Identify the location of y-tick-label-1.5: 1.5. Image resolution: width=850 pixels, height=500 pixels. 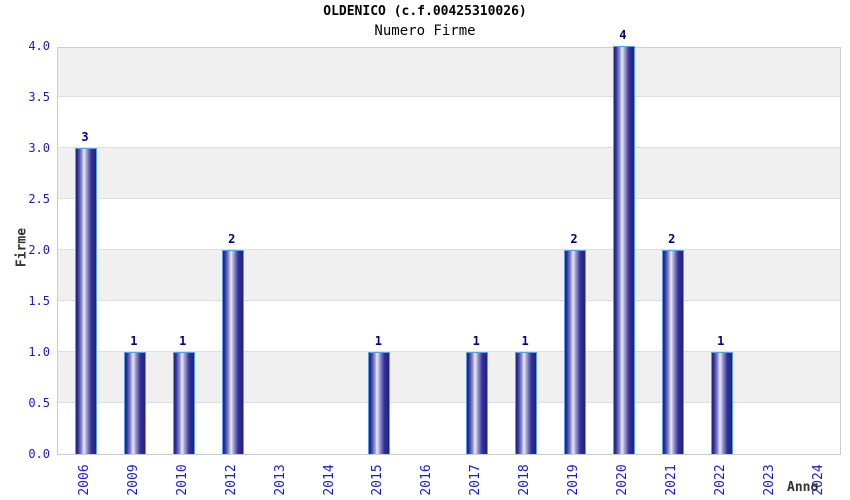
(39, 301).